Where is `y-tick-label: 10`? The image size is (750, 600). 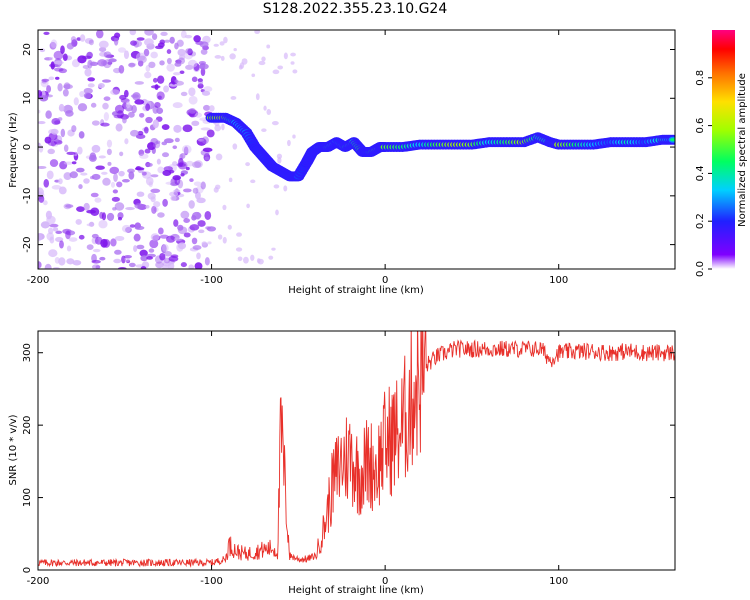
y-tick-label: 10 is located at coordinates (27, 98).